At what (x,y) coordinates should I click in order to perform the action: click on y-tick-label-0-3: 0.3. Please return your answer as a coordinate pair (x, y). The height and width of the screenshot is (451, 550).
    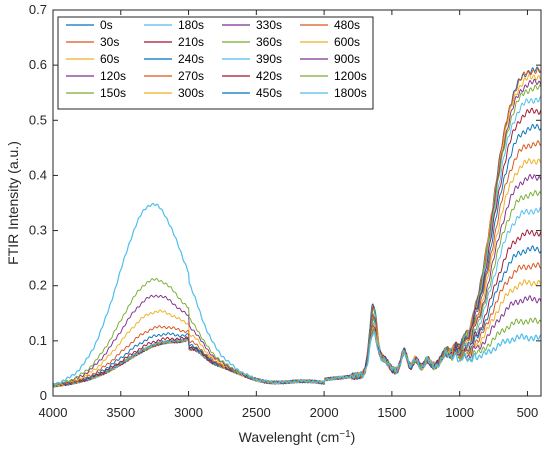
    Looking at the image, I should click on (38, 230).